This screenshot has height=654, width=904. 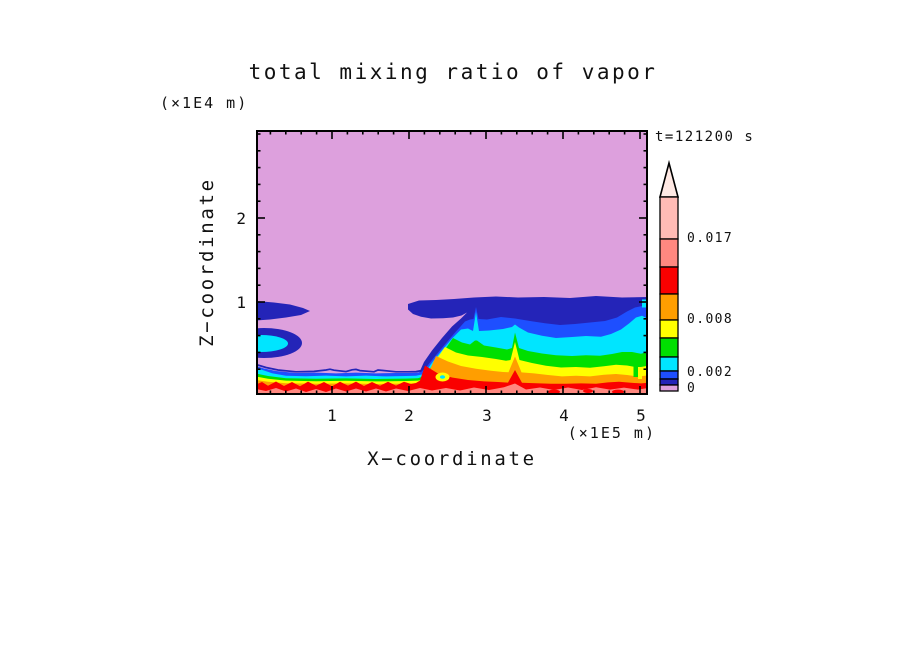 I want to click on z-axis-units-label: (×1E4 m), so click(x=204, y=103).